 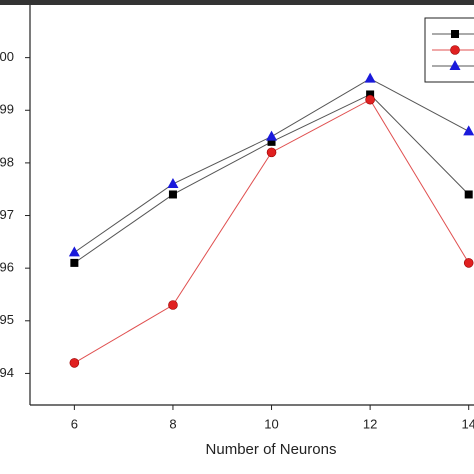 What do you see at coordinates (74, 423) in the screenshot?
I see `x-tick-label: 6` at bounding box center [74, 423].